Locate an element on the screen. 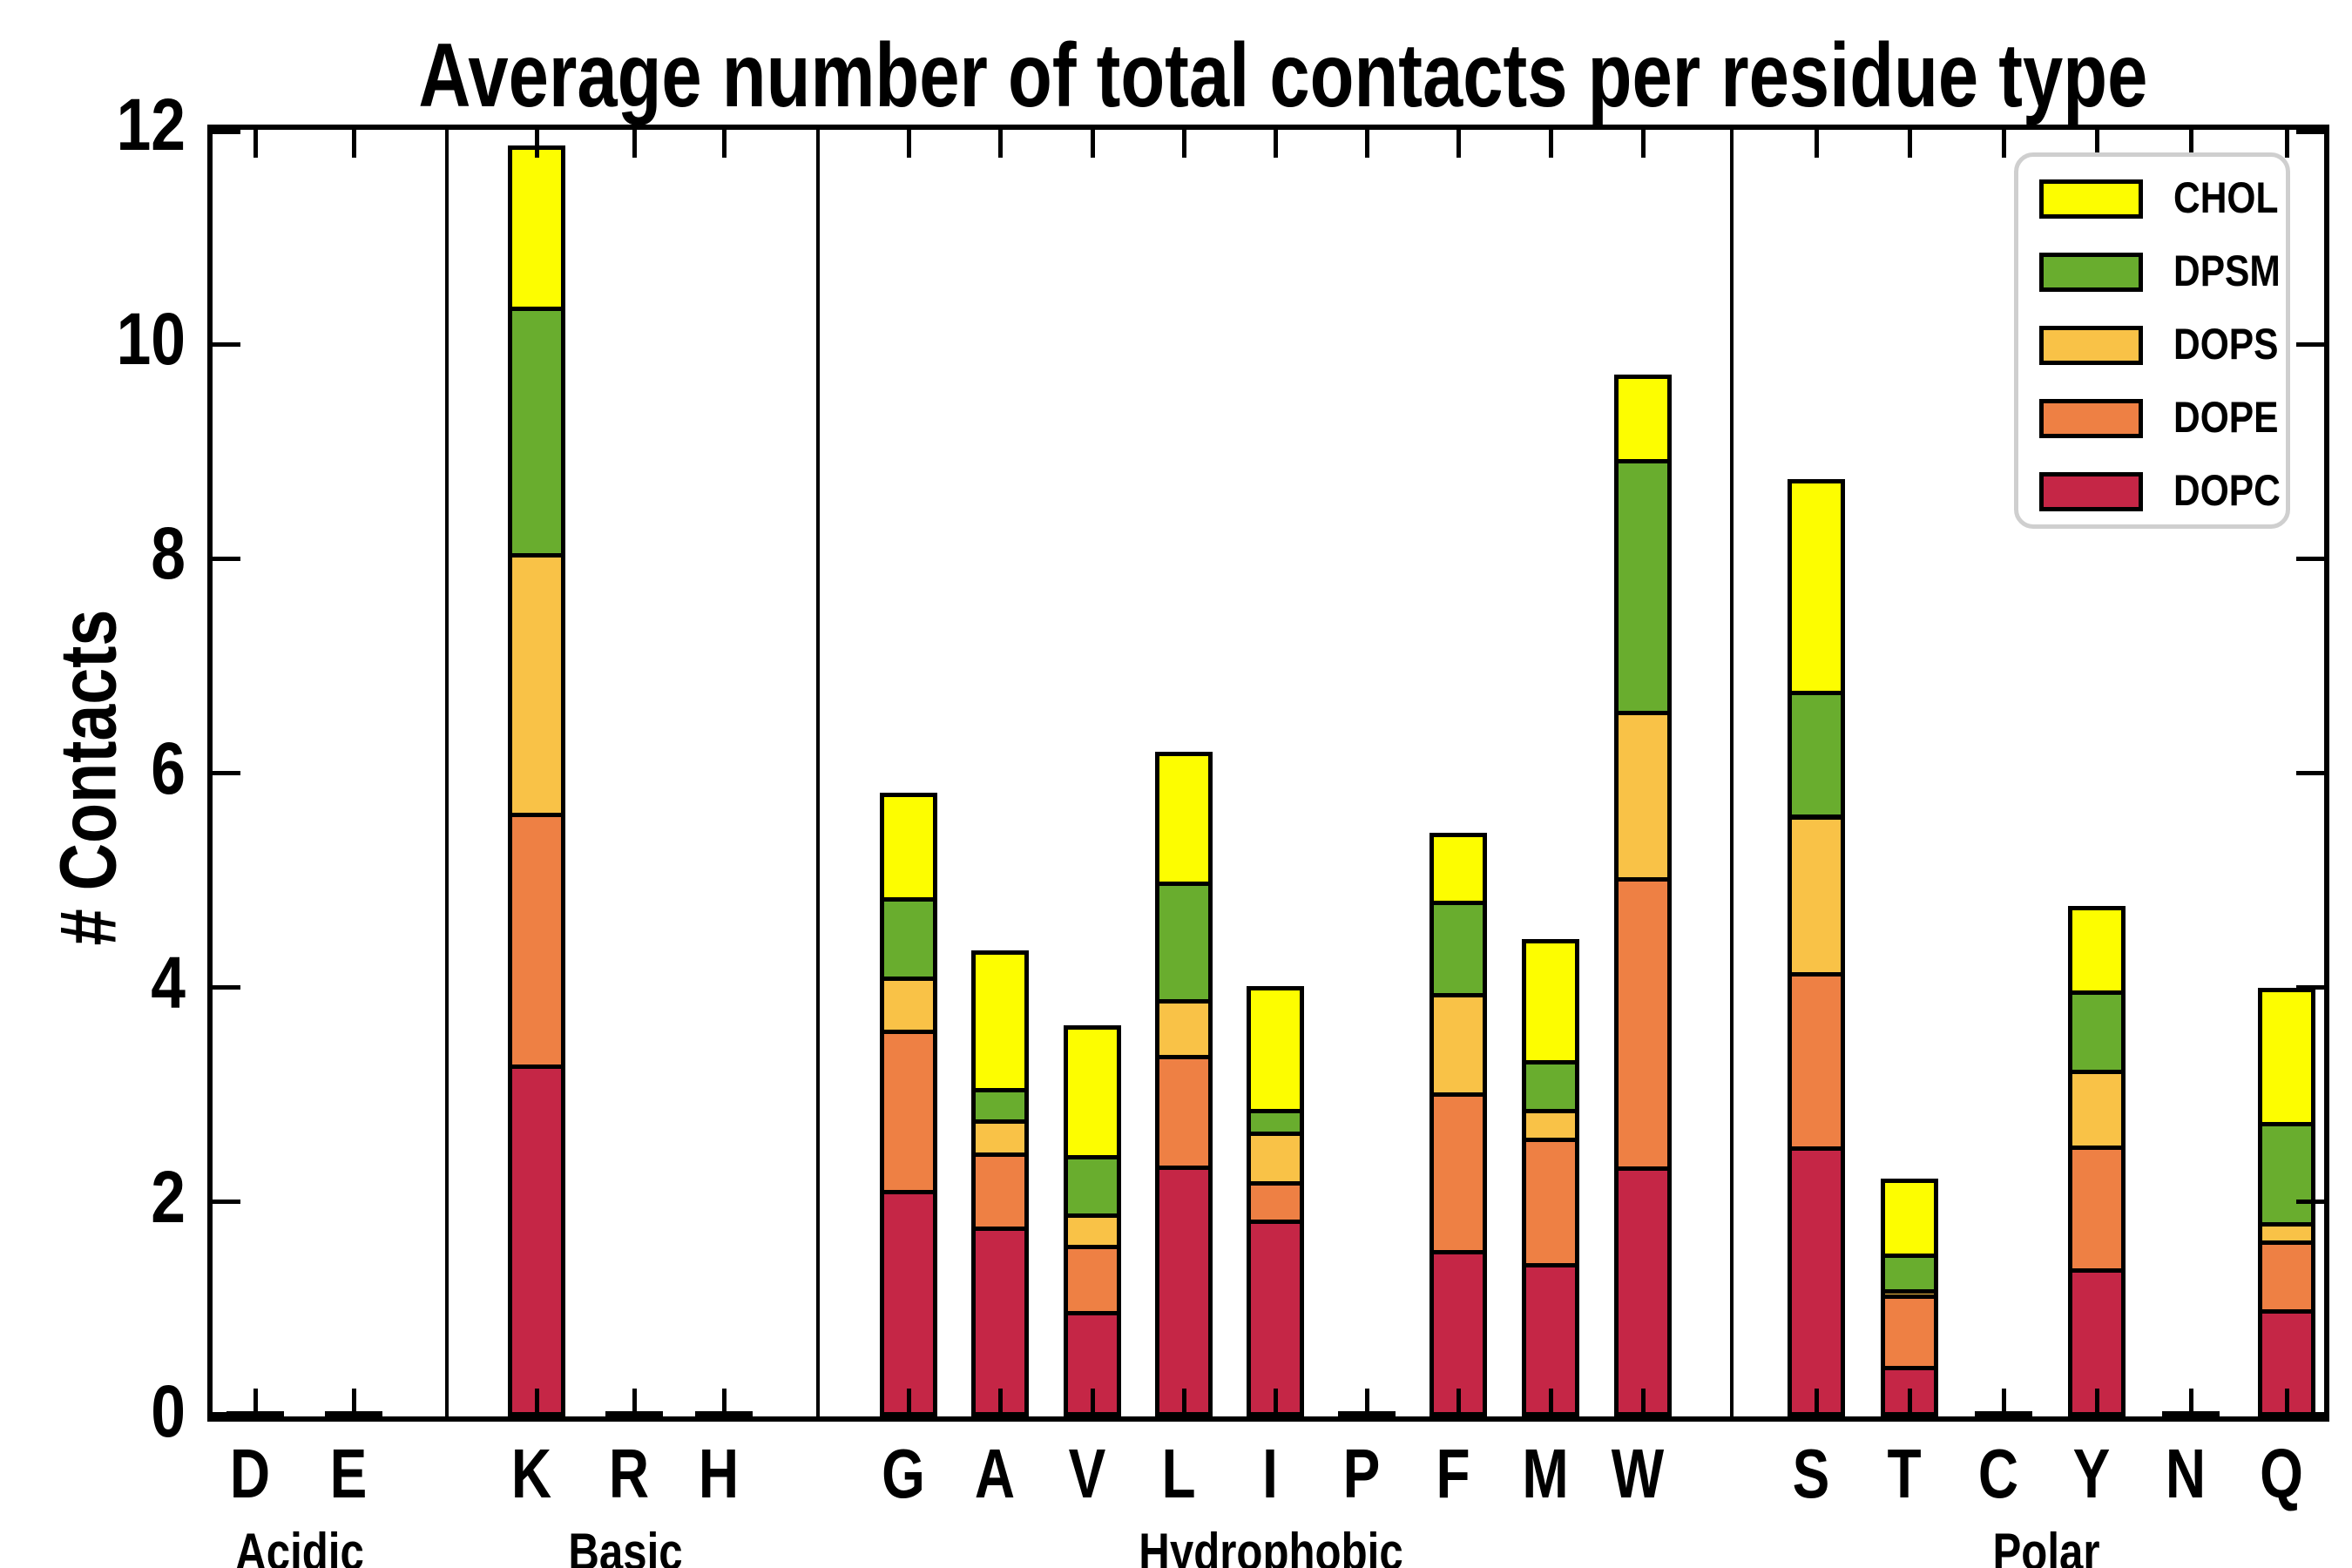 This screenshot has height=1568, width=2352. x-tick-bottom-W is located at coordinates (1643, 1402).